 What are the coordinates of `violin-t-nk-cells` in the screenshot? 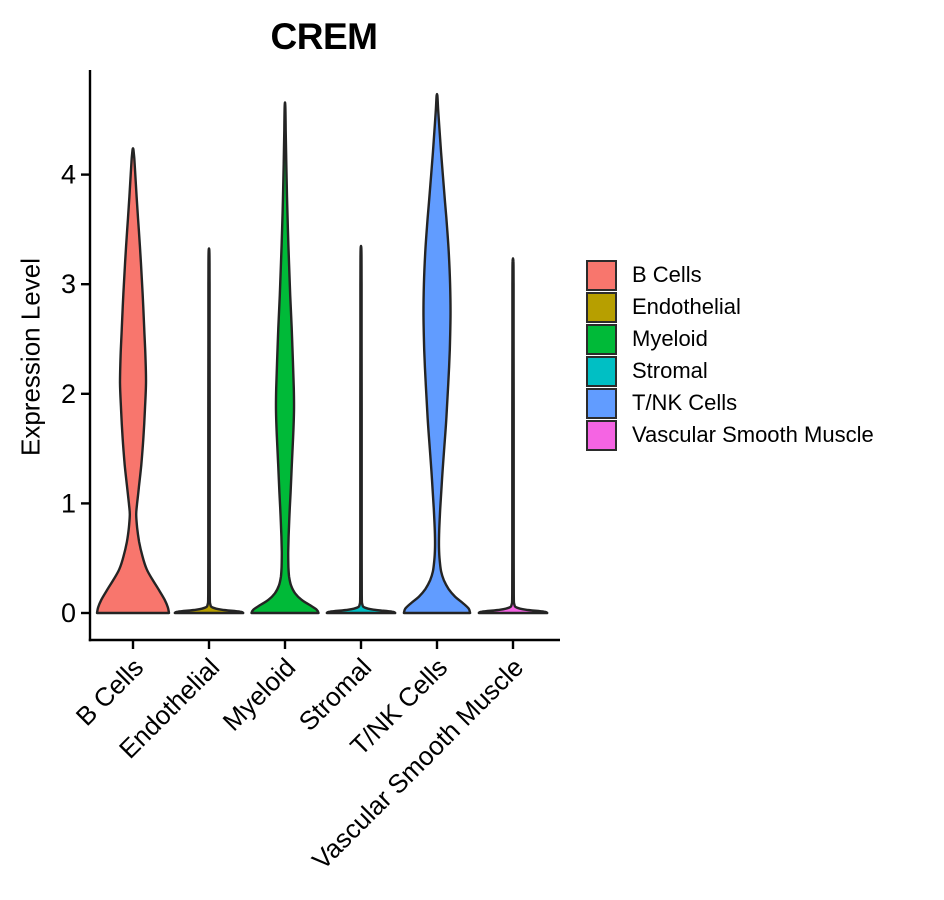 It's located at (437, 353).